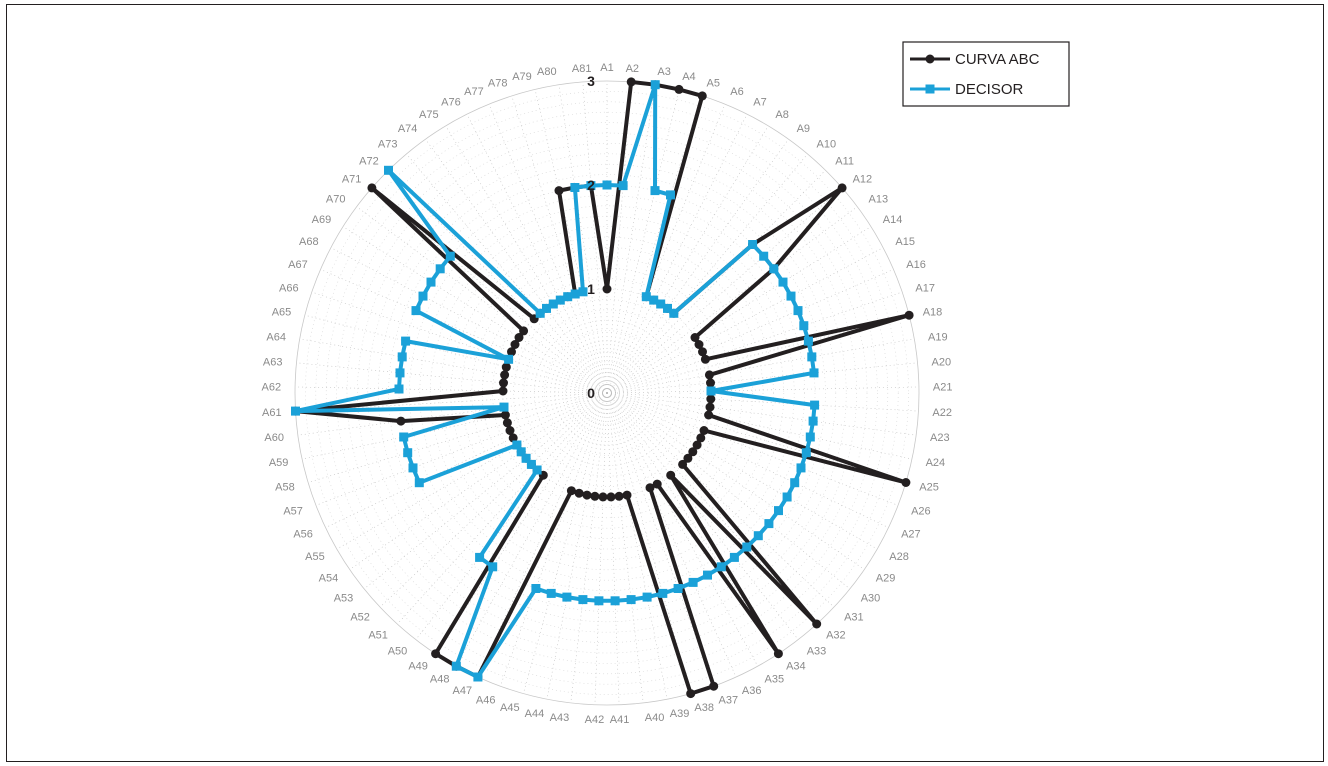 The width and height of the screenshot is (1328, 766). Describe the element at coordinates (736, 92) in the screenshot. I see `axis-label: A6` at that location.